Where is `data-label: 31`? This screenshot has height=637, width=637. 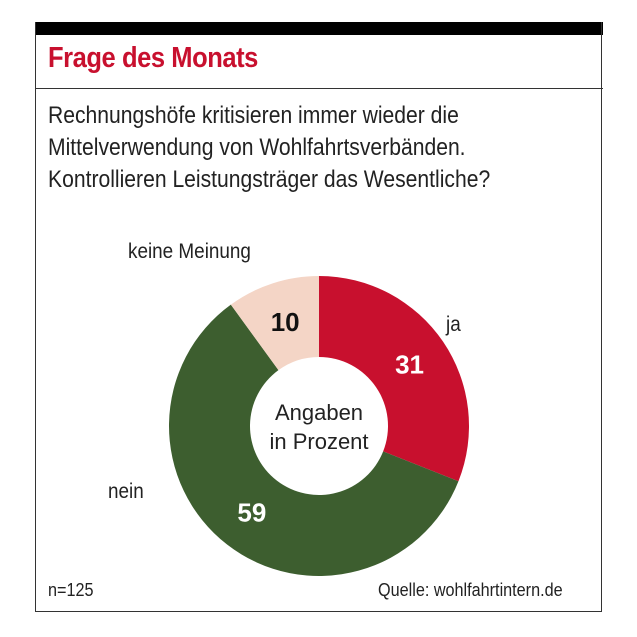 data-label: 31 is located at coordinates (409, 364).